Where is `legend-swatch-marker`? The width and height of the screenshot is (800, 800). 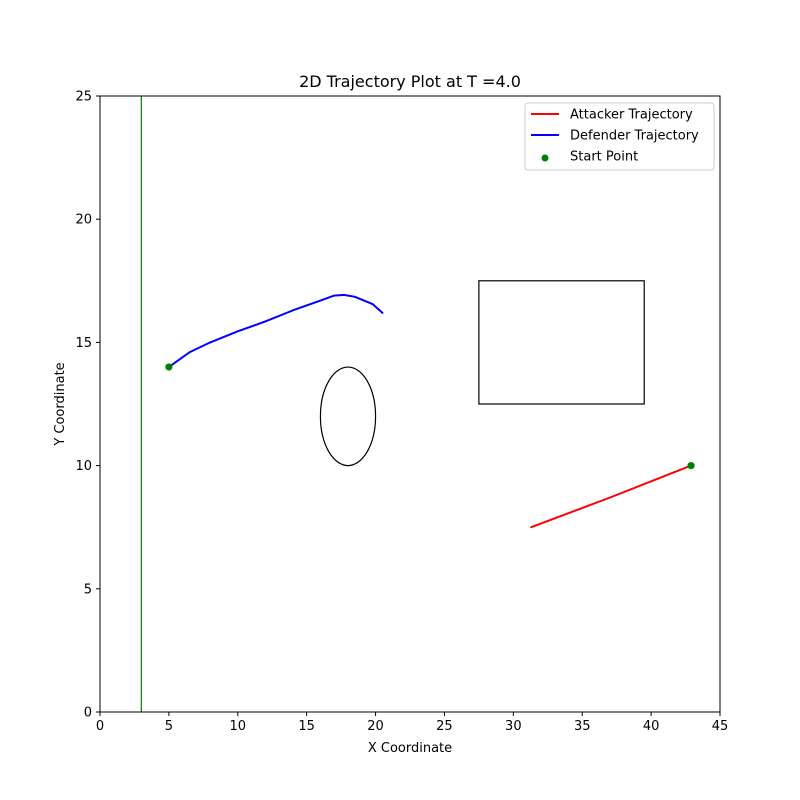
legend-swatch-marker is located at coordinates (545, 158).